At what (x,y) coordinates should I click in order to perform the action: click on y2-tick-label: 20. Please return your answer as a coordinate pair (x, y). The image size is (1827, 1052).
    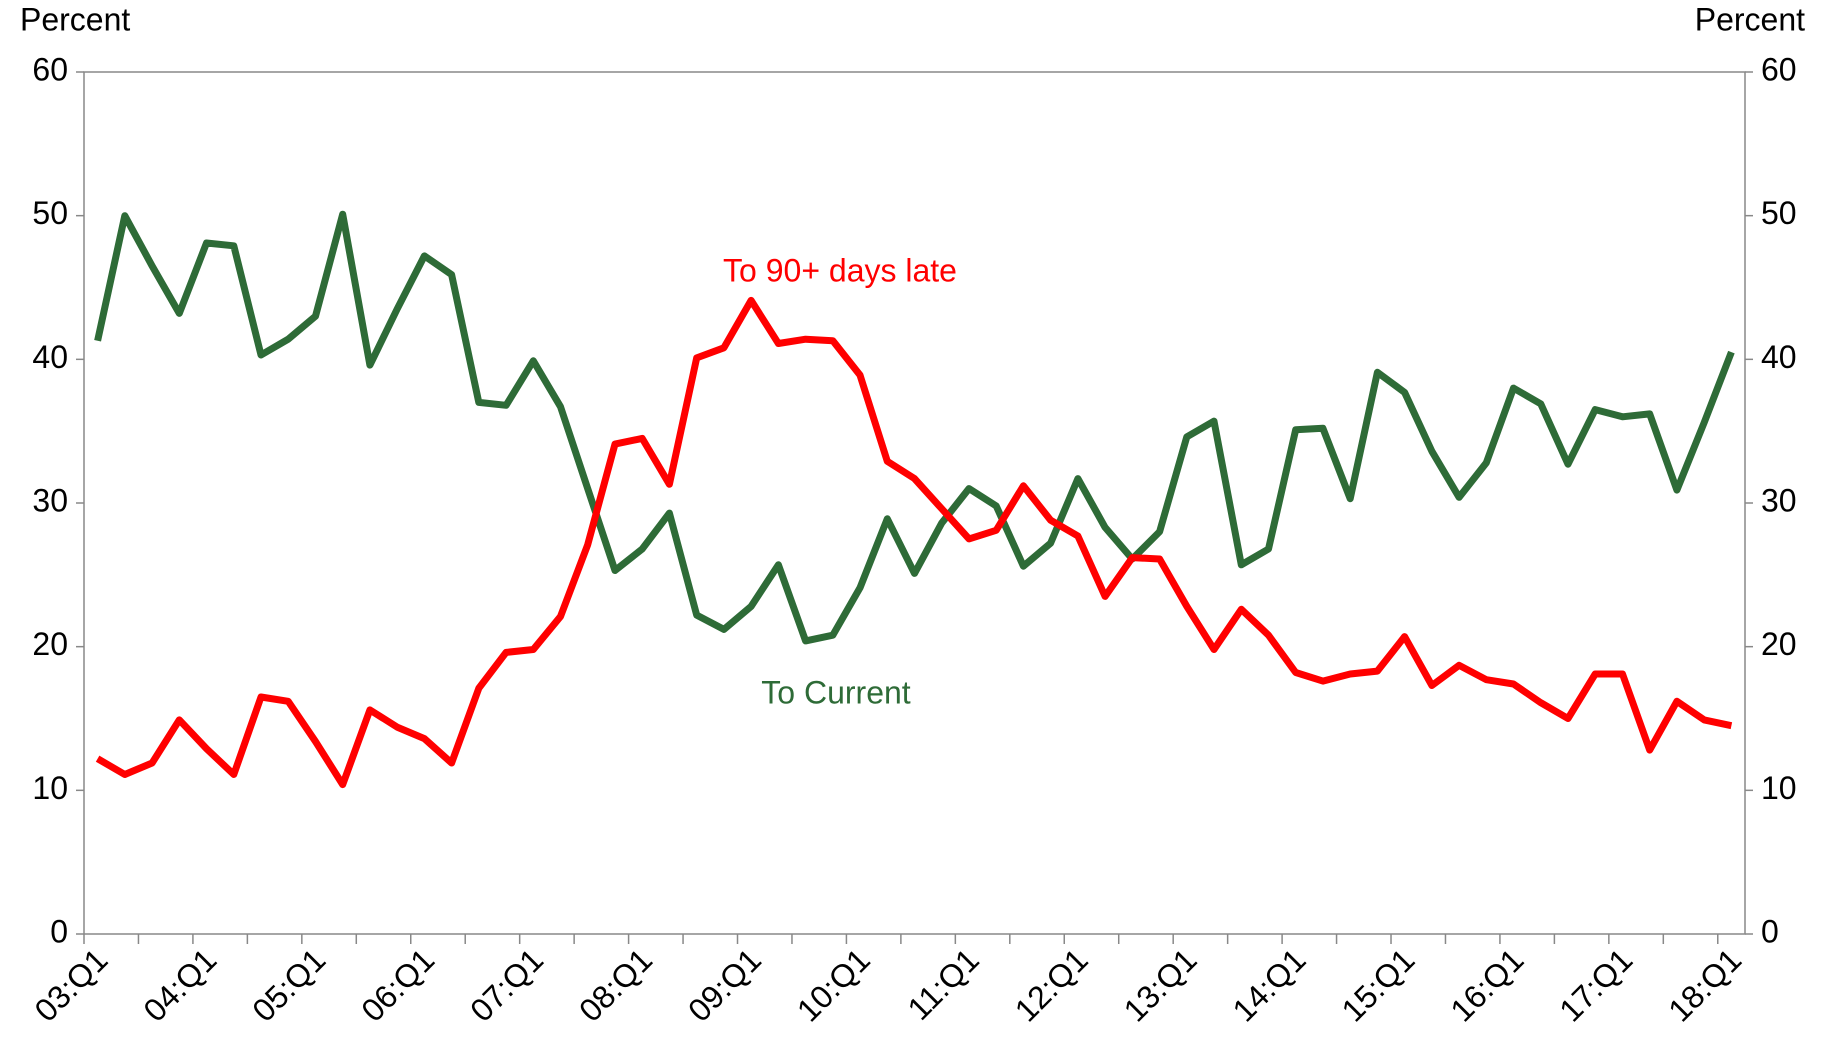
    Looking at the image, I should click on (1779, 644).